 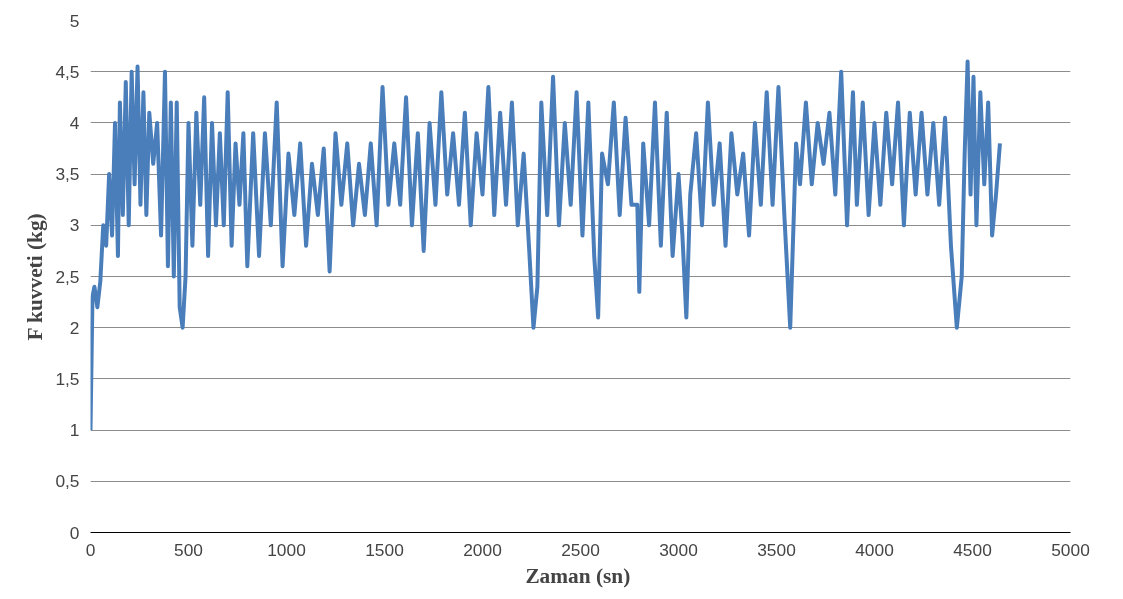 I want to click on x-tick-label: 4000, so click(x=874, y=549).